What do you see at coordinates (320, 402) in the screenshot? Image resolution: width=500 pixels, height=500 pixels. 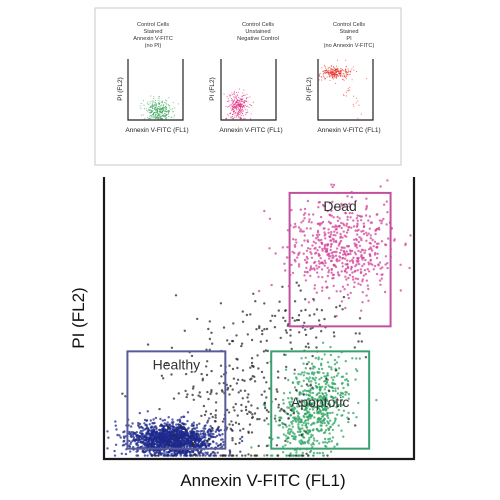 I see `gate-apoptotic-label: Apoptotic` at bounding box center [320, 402].